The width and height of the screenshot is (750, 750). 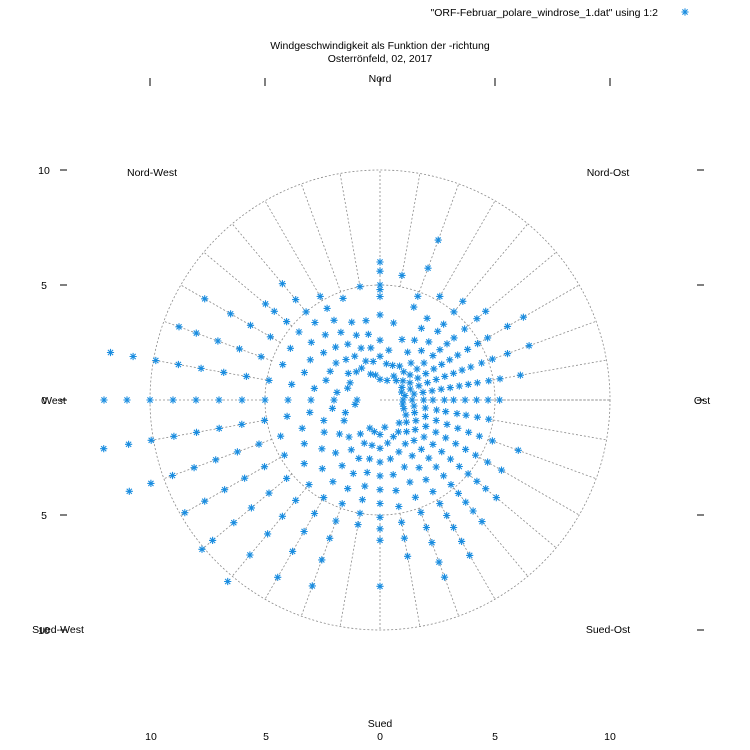 What do you see at coordinates (495, 737) in the screenshot?
I see `x-tick-label-right-inner: 5` at bounding box center [495, 737].